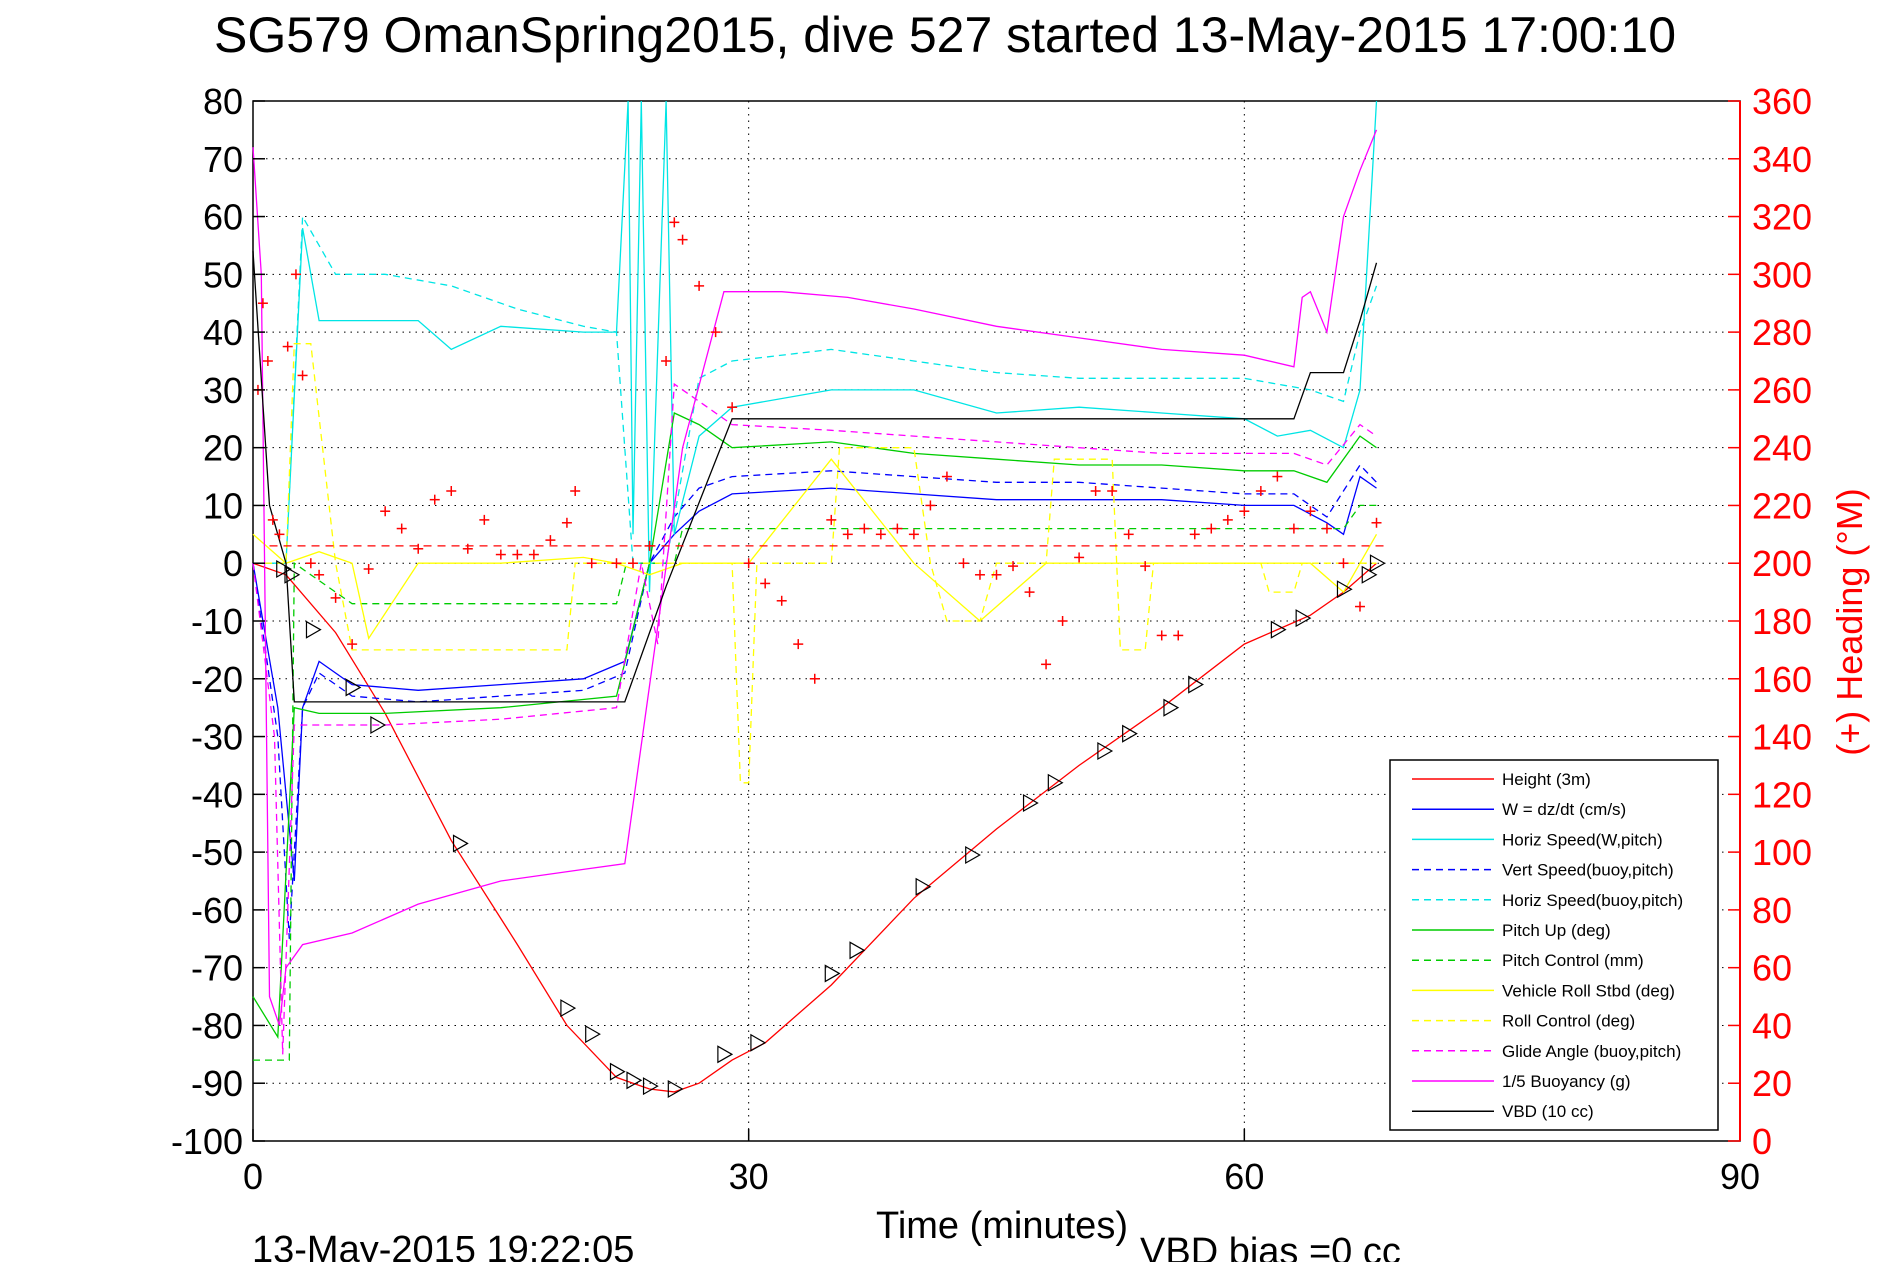 Image resolution: width=1891 pixels, height=1262 pixels. What do you see at coordinates (217, 968) in the screenshot?
I see `left-tick-label: -70` at bounding box center [217, 968].